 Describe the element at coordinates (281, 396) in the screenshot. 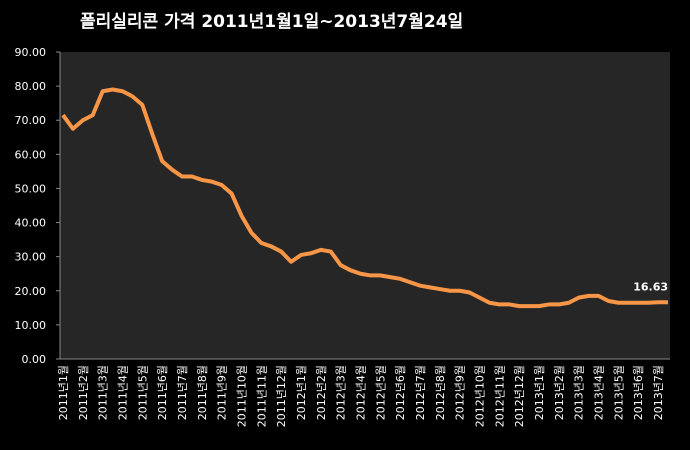

I see `x-tick-label: 2011년12월` at that location.